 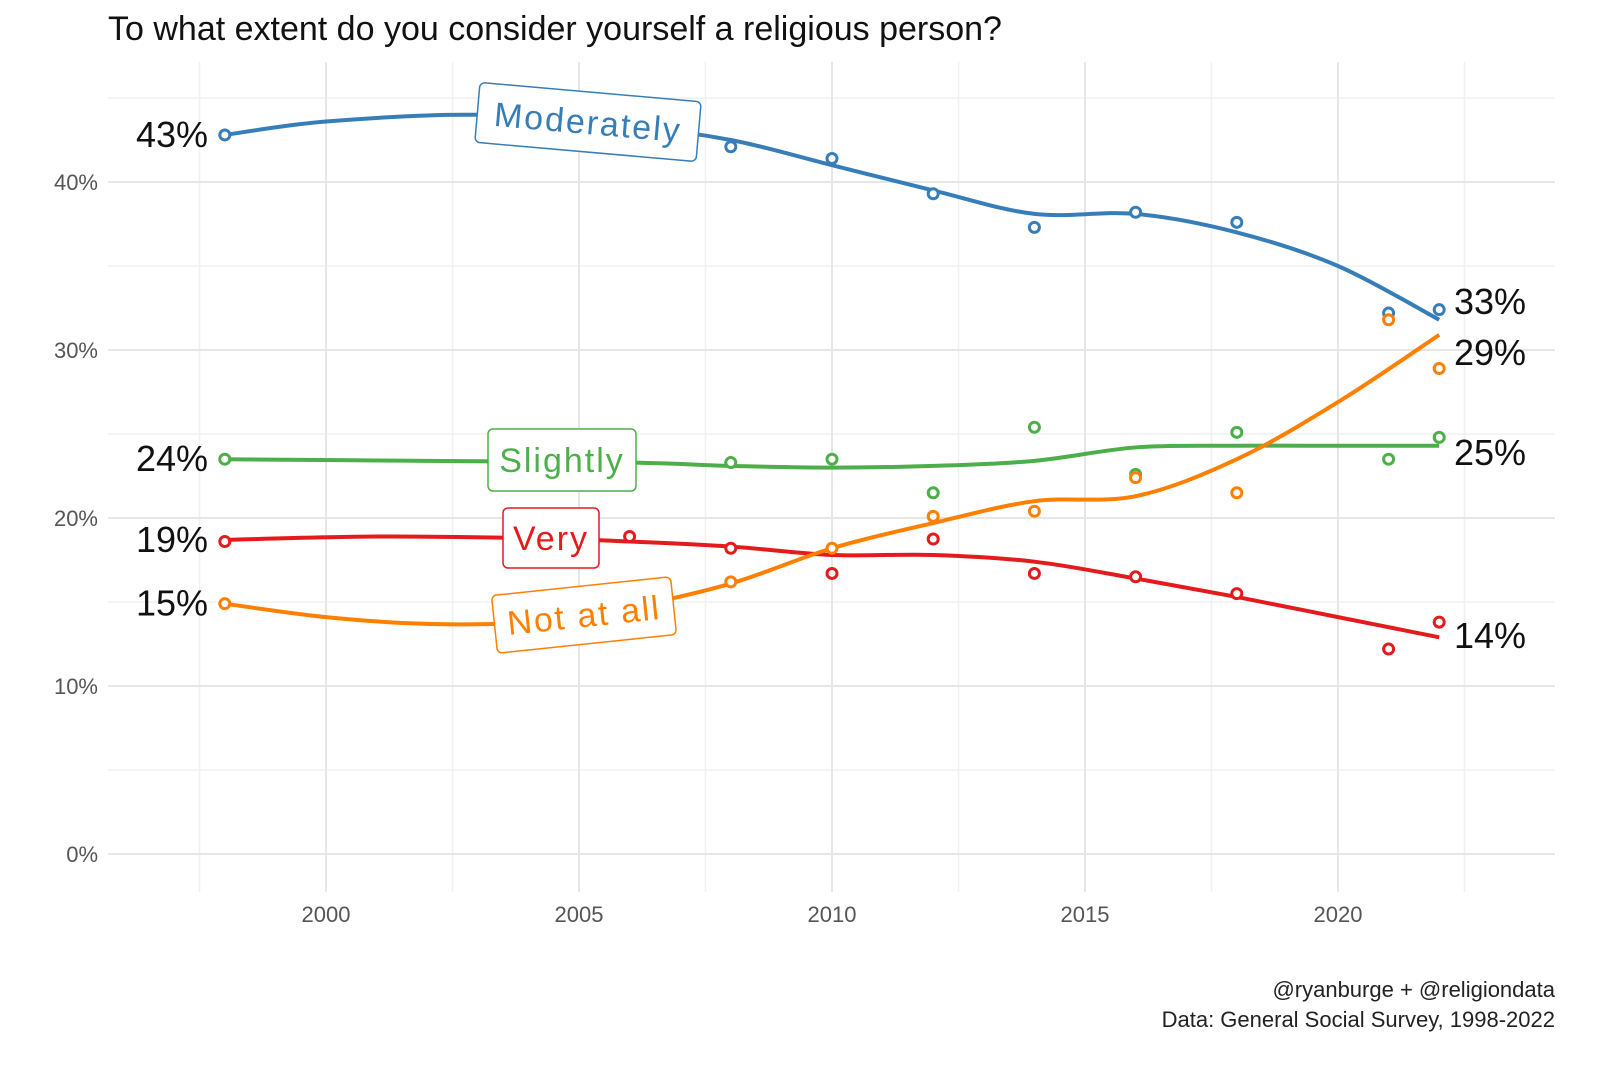 I want to click on x-axis: 2000 2005 2010 2015 2020, so click(x=832, y=914).